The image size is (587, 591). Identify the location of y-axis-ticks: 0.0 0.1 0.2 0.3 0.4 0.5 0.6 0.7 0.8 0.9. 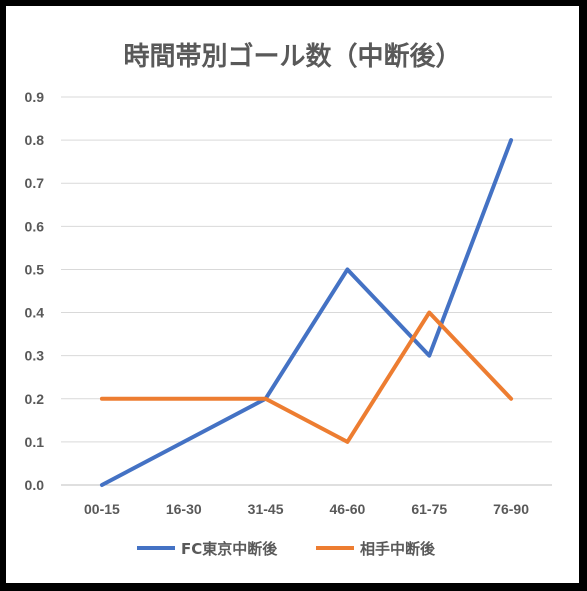
(35, 291).